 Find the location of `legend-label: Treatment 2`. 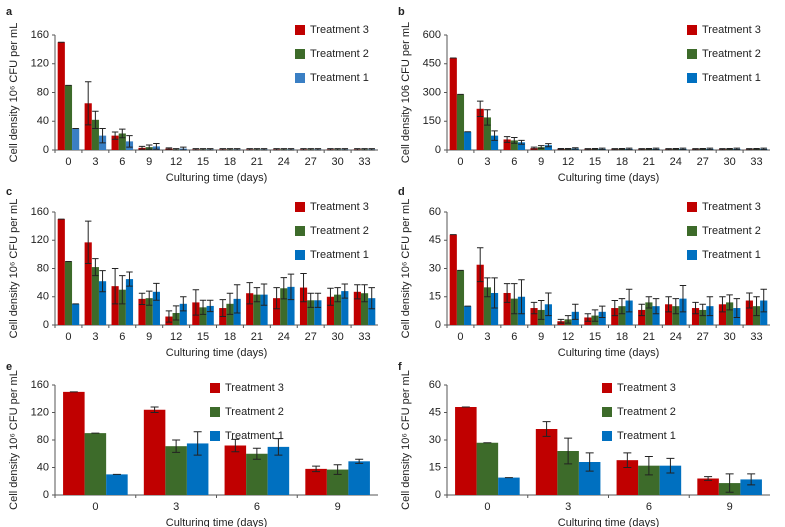

legend-label: Treatment 2 is located at coordinates (731, 54).